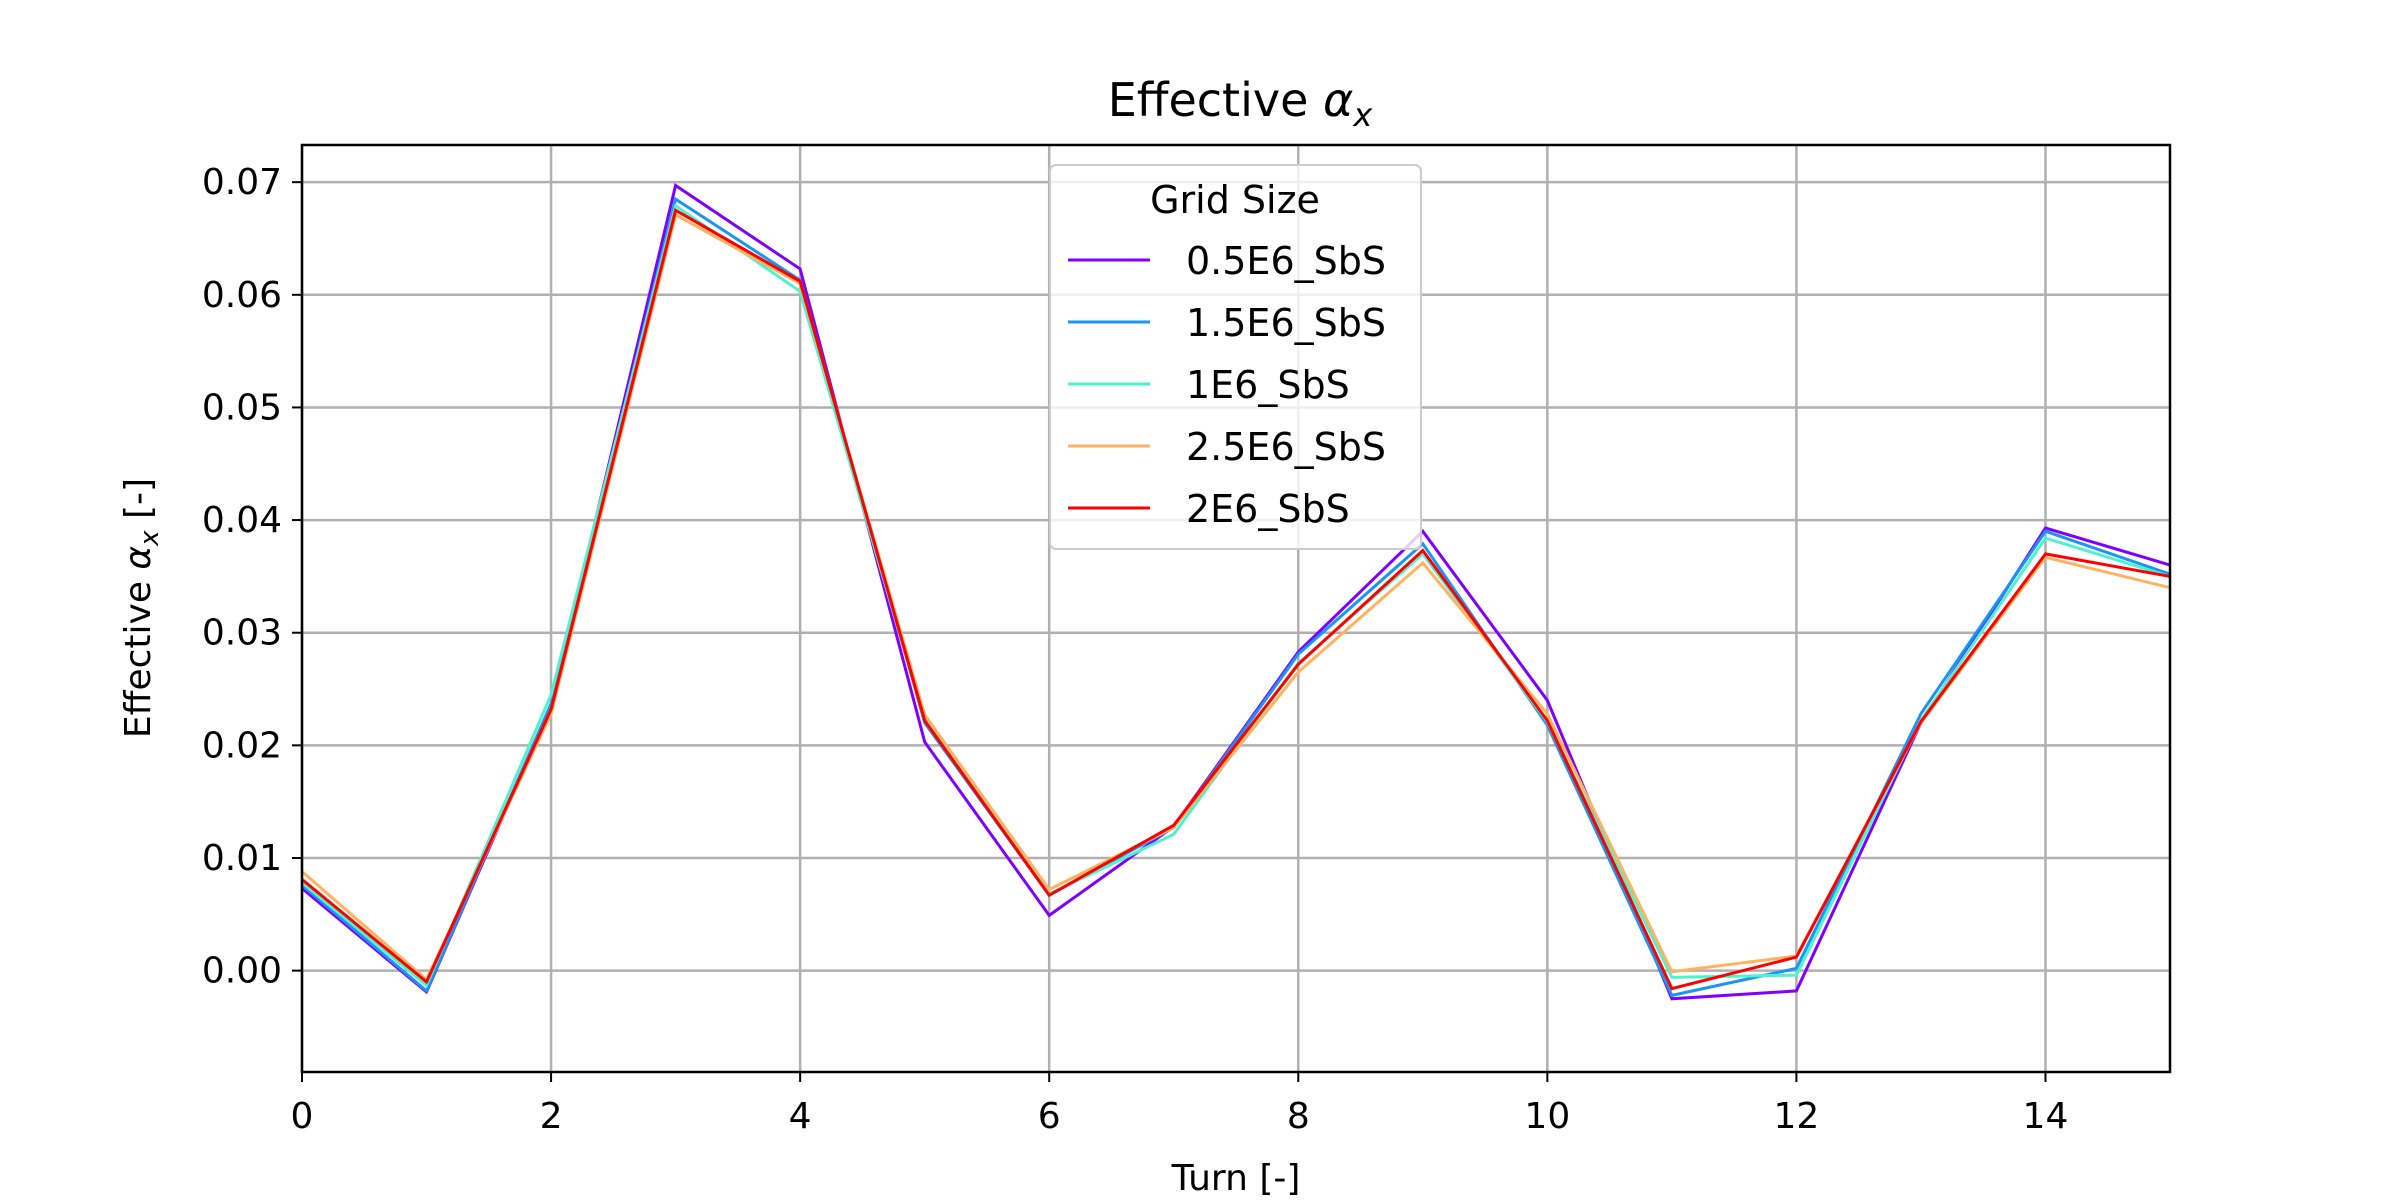 The image size is (2400, 1200). Describe the element at coordinates (1286, 323) in the screenshot. I see `legend-label: 1.5E6_SbS` at that location.